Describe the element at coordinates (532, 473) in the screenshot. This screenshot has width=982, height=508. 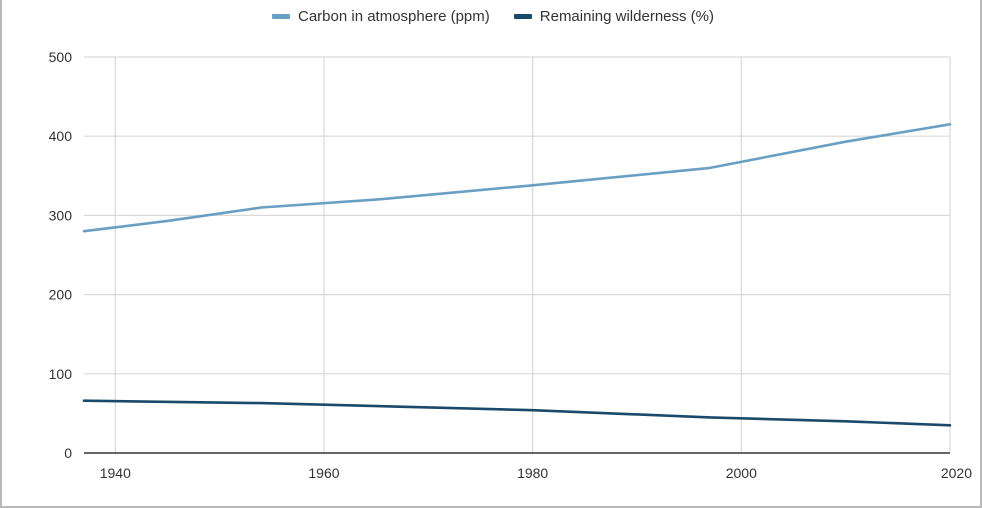
I see `x-tick-label: 1980` at that location.